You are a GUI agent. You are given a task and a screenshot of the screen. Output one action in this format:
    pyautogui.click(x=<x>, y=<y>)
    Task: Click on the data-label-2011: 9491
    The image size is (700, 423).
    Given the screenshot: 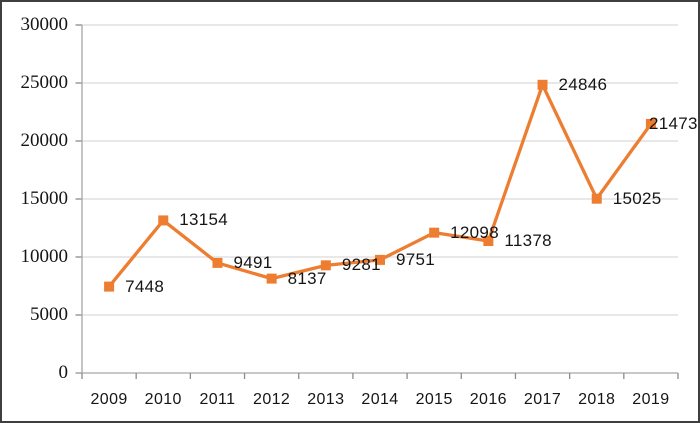 What is the action you would take?
    pyautogui.click(x=253, y=262)
    